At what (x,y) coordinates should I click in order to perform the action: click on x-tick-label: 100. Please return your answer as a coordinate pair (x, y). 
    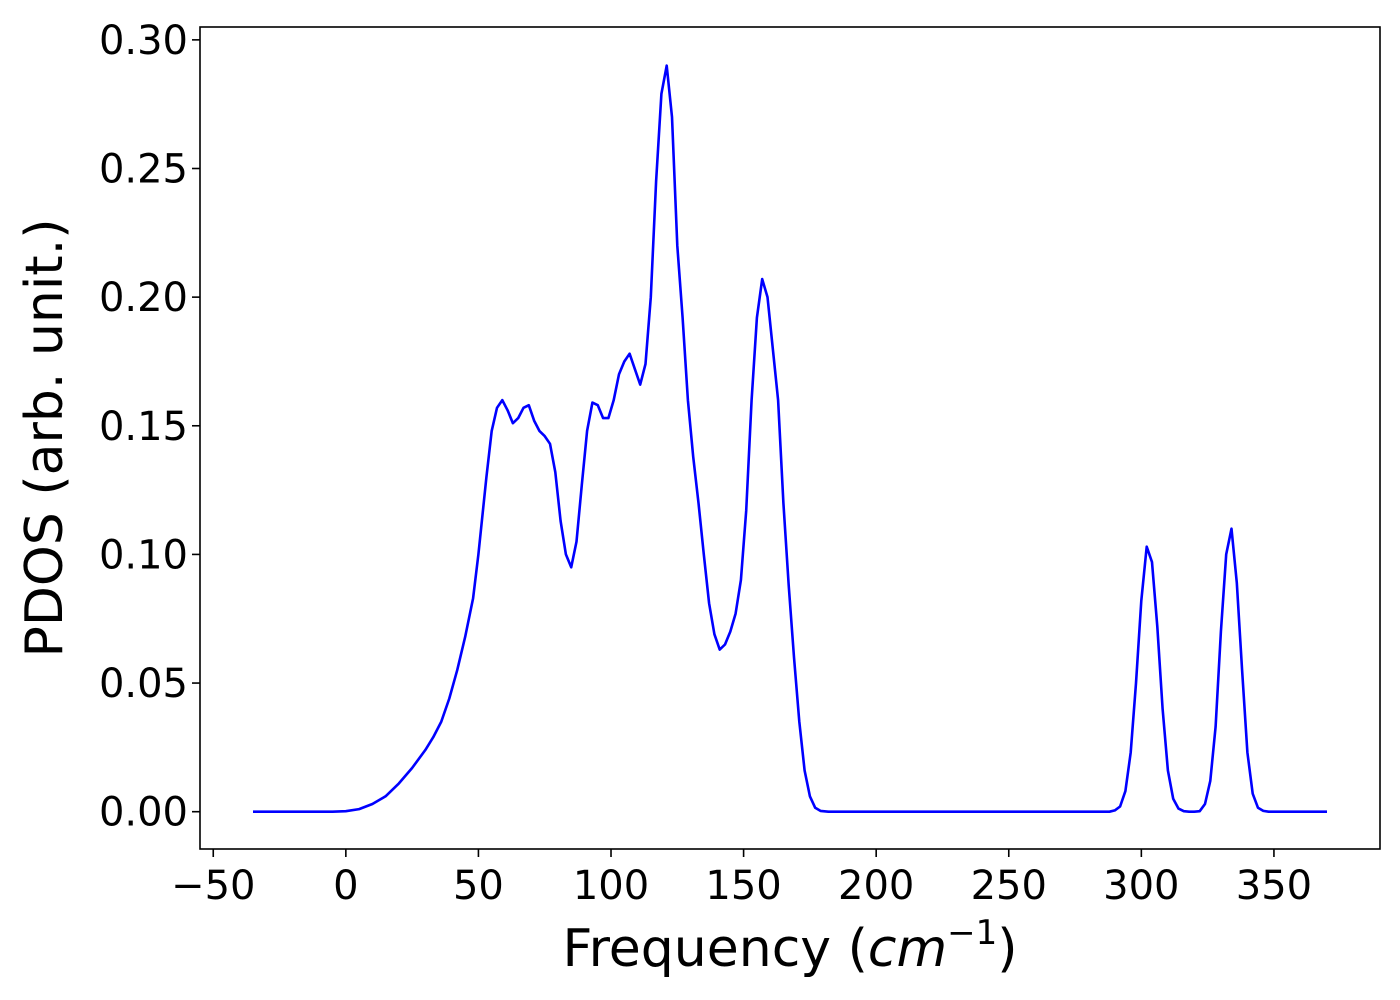
    Looking at the image, I should click on (611, 886).